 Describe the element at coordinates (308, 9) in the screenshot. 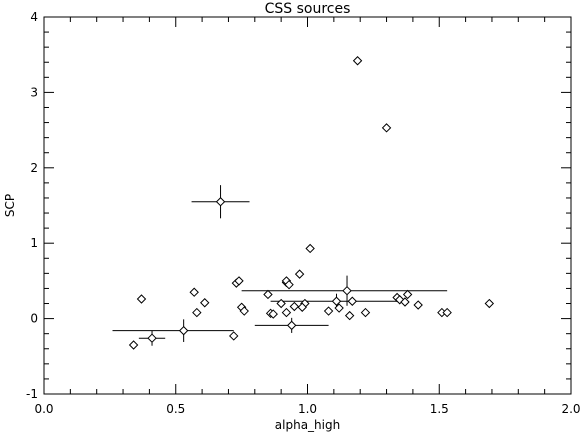

I see `chart-title: CSS sources` at that location.